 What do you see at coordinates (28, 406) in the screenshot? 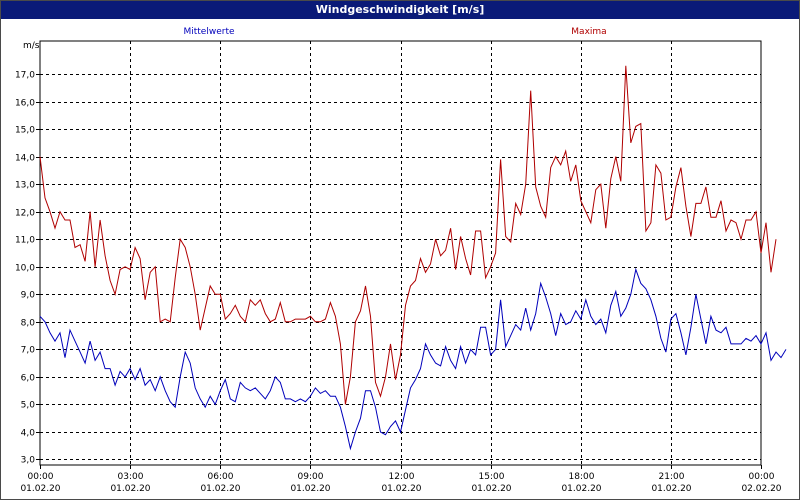
I see `y-tick-label: 5,0` at bounding box center [28, 406].